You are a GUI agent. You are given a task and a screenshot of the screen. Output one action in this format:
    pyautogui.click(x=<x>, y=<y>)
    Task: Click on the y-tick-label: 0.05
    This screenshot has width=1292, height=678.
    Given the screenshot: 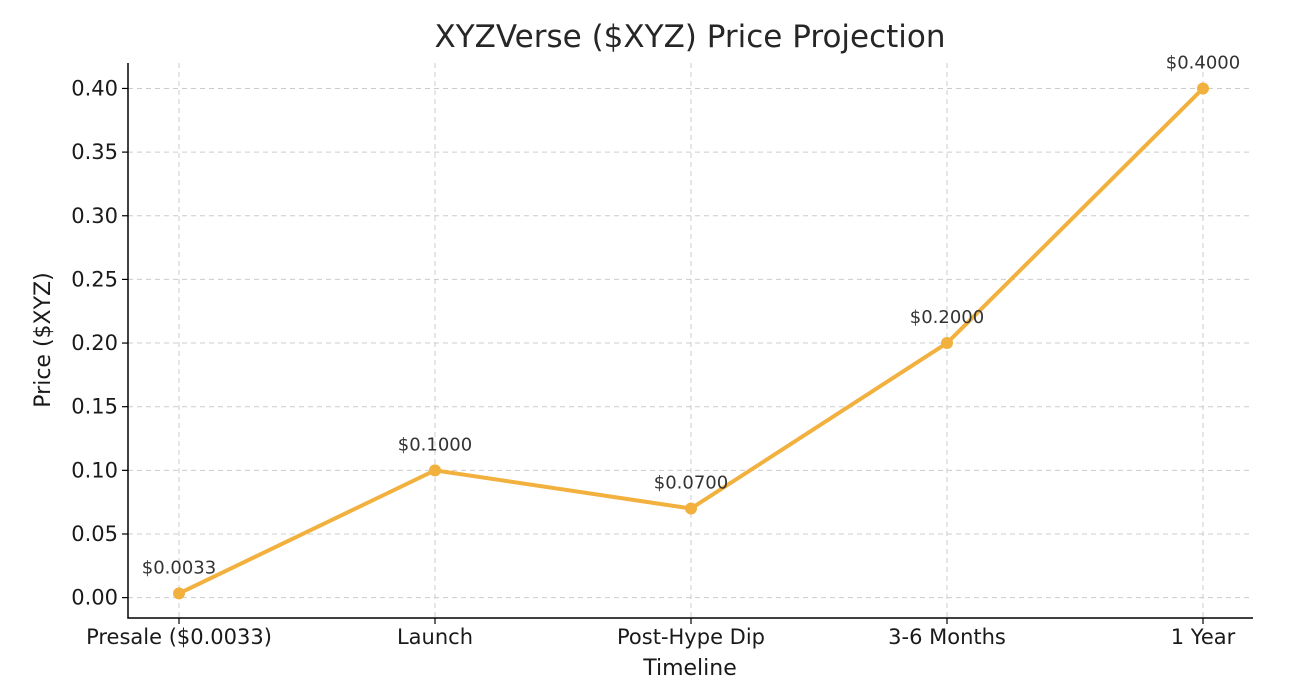 What is the action you would take?
    pyautogui.click(x=94, y=534)
    